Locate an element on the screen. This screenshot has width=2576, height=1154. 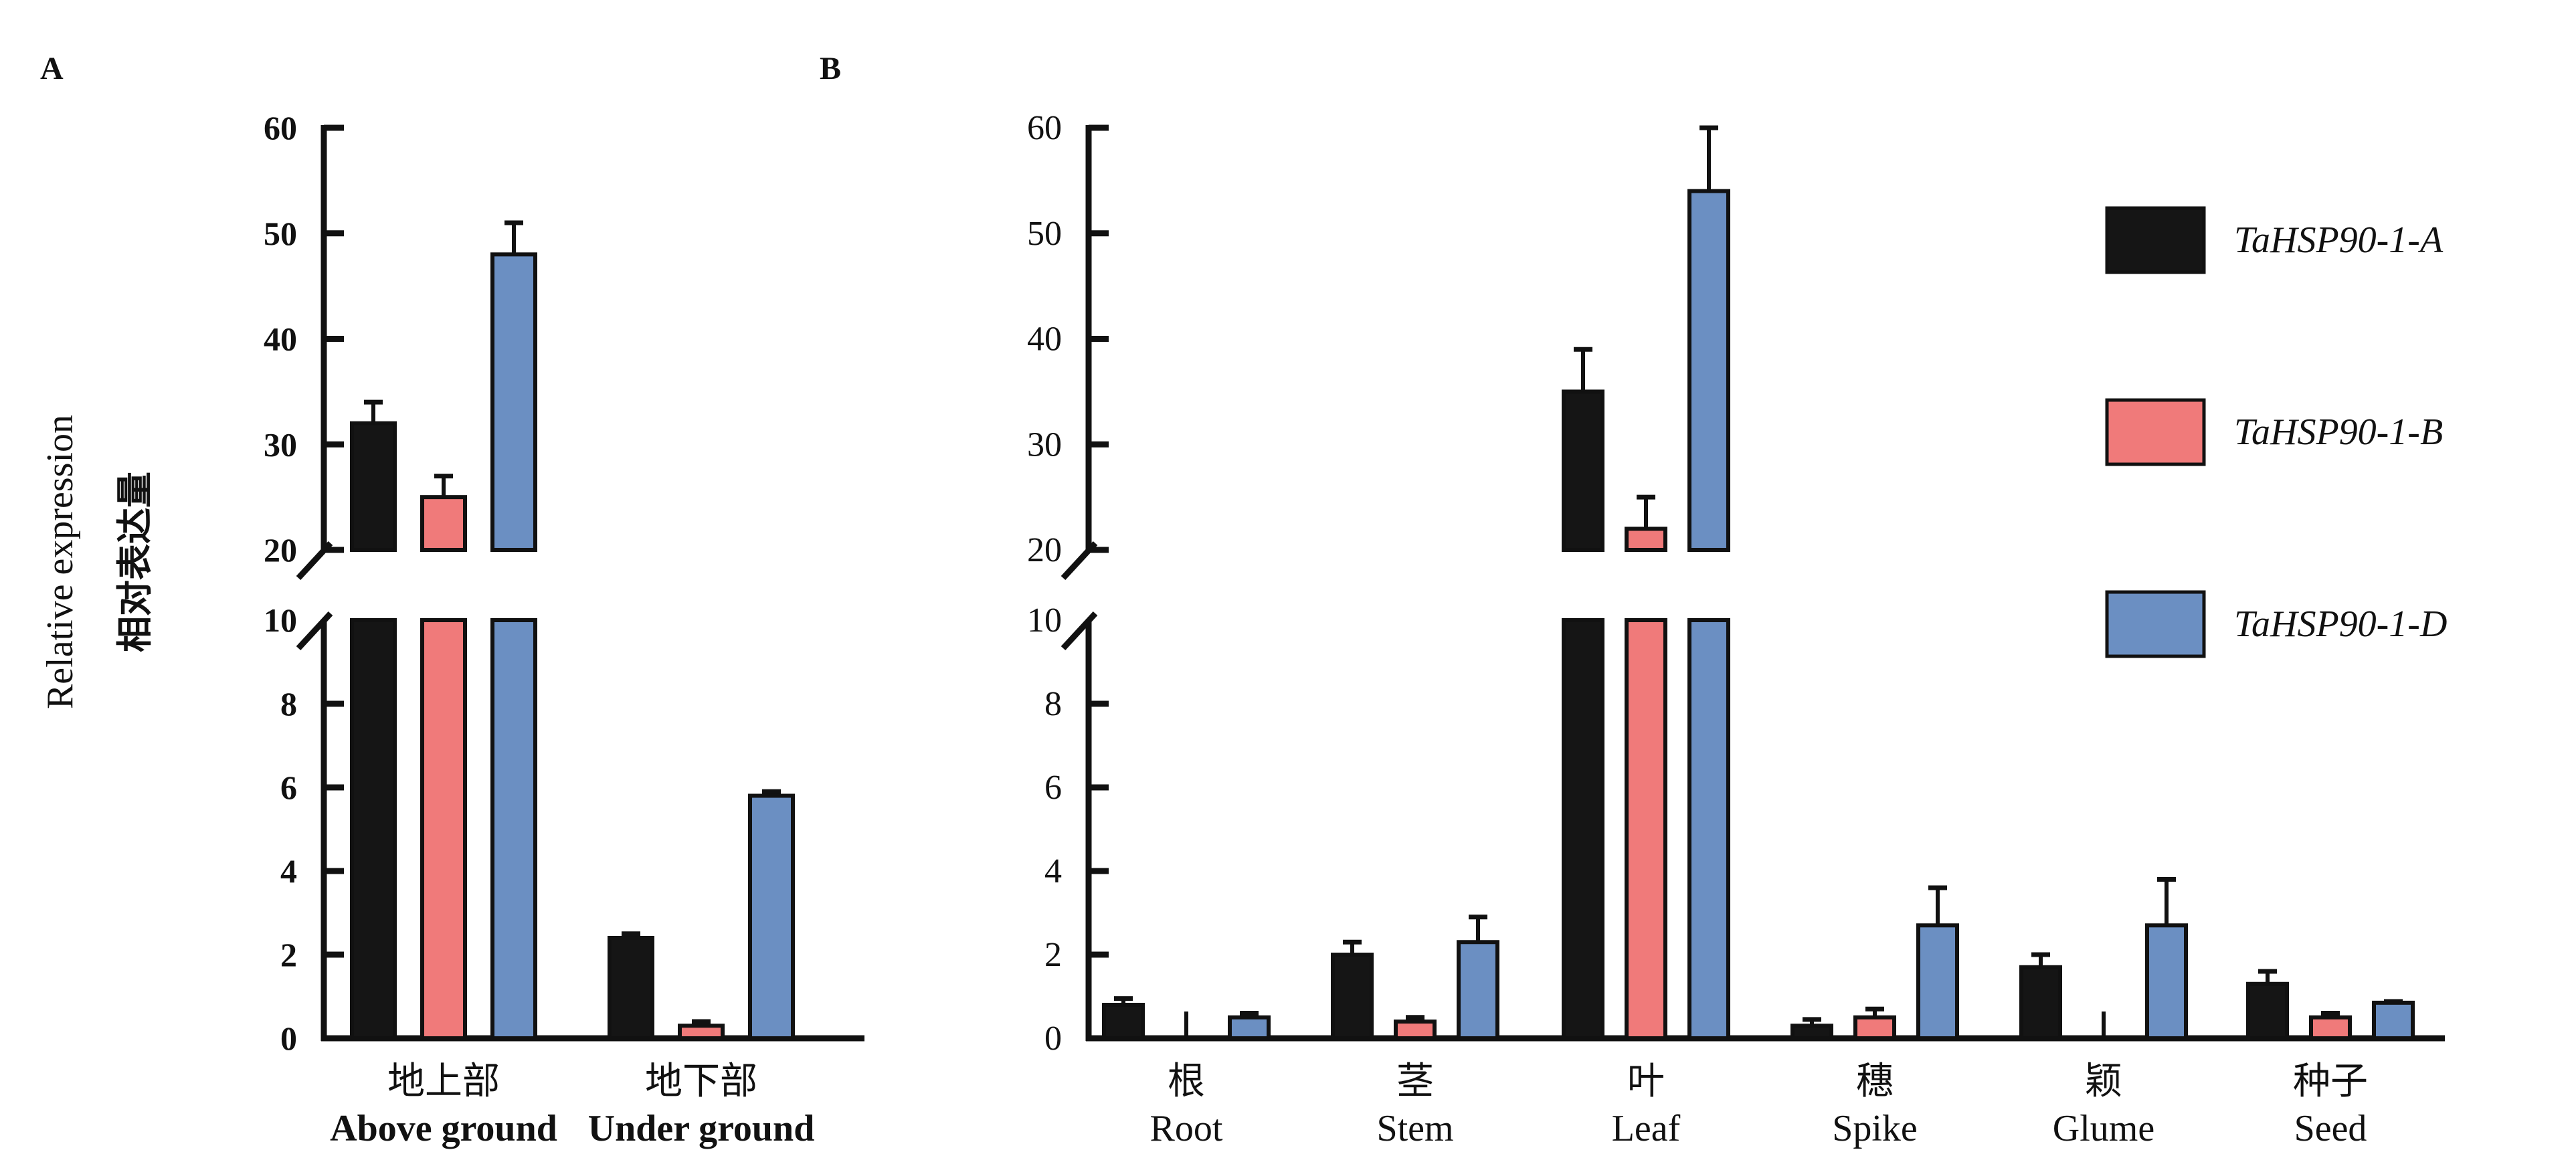
x-category-label-cn: 种子 is located at coordinates (2330, 1081).